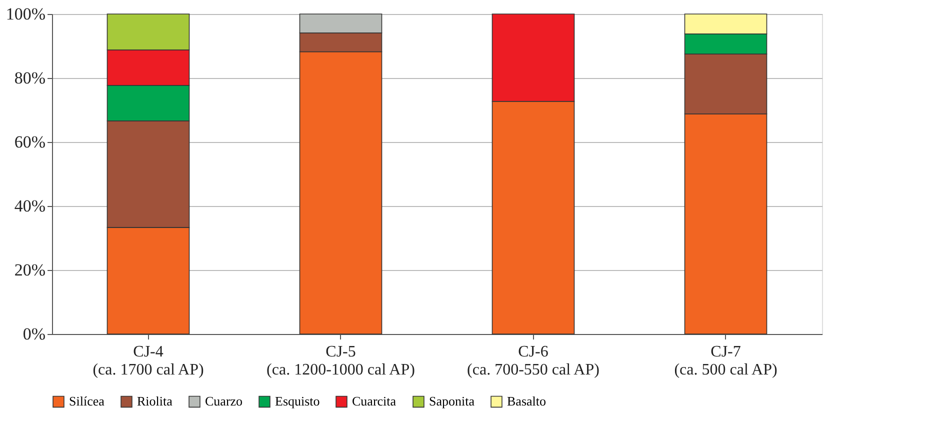 The height and width of the screenshot is (447, 928). I want to click on legend-label: Silícea, so click(87, 401).